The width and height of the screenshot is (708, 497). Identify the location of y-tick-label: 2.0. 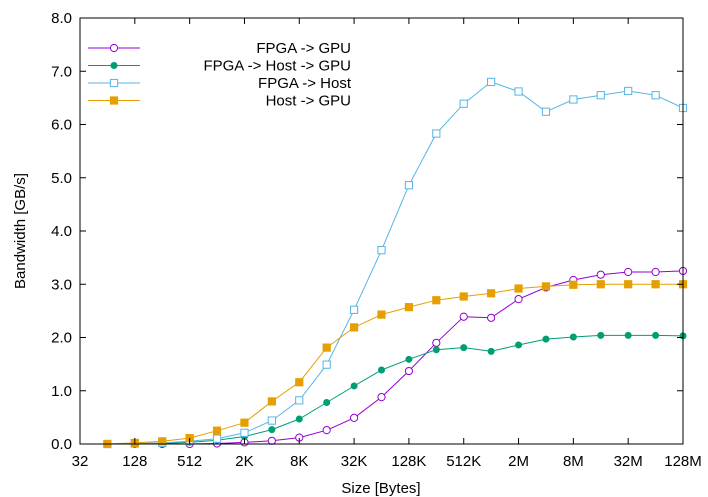
(61, 338).